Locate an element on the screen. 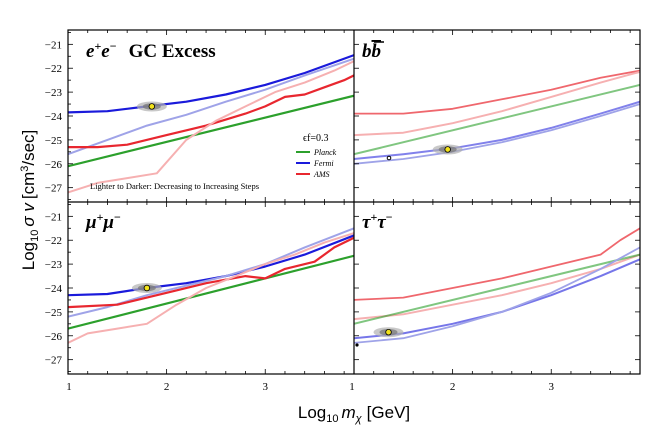 The height and width of the screenshot is (438, 661). tautau-small-marker is located at coordinates (357, 345).